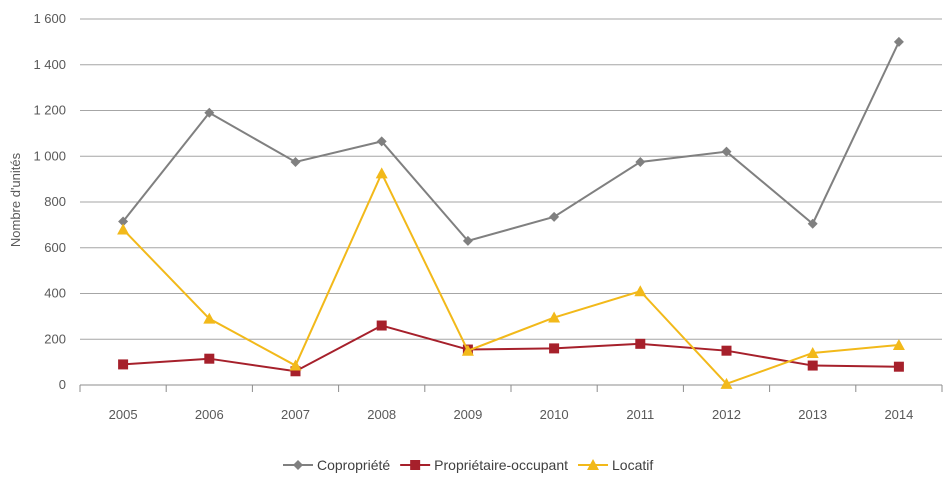 This screenshot has width=951, height=477. Describe the element at coordinates (511, 403) in the screenshot. I see `x-axis: 2005 2006 2007 2008 2009 2010 2011 2012 2013 2014` at that location.